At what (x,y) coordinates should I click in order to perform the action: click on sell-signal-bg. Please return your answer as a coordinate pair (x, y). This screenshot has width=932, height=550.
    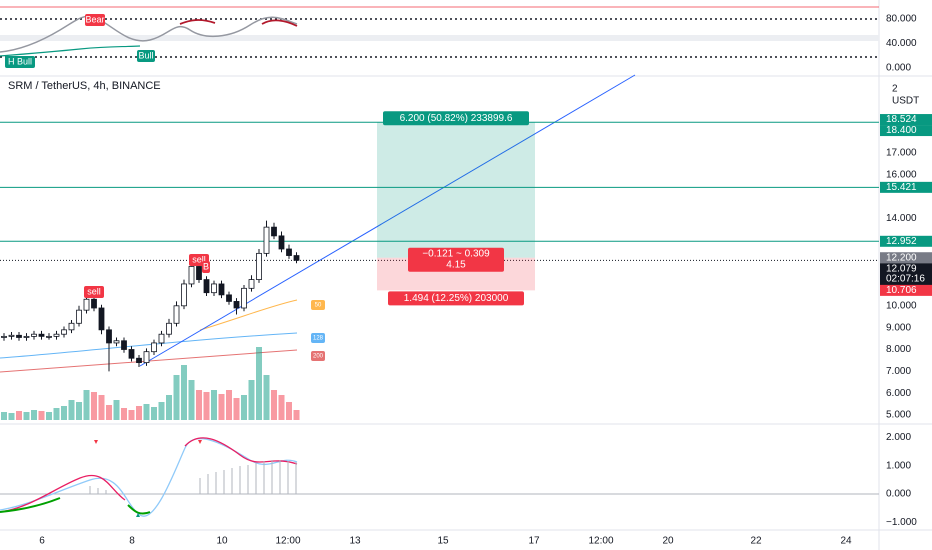
    Looking at the image, I should click on (94, 292).